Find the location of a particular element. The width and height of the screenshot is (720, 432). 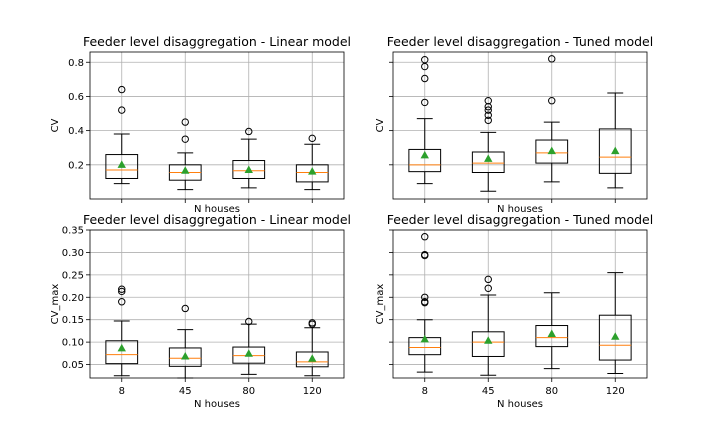

y-tick-label: 0.10 is located at coordinates (73, 343).